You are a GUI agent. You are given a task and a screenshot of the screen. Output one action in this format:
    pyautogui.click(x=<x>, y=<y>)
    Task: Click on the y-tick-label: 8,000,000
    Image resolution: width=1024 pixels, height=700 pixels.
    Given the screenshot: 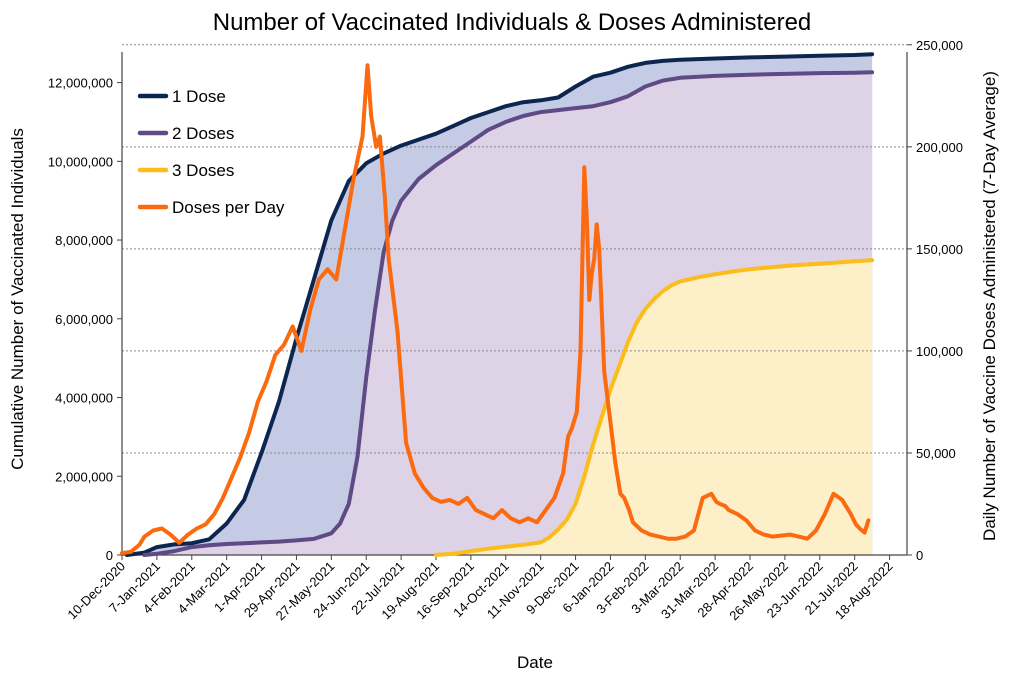 What is the action you would take?
    pyautogui.click(x=84, y=240)
    